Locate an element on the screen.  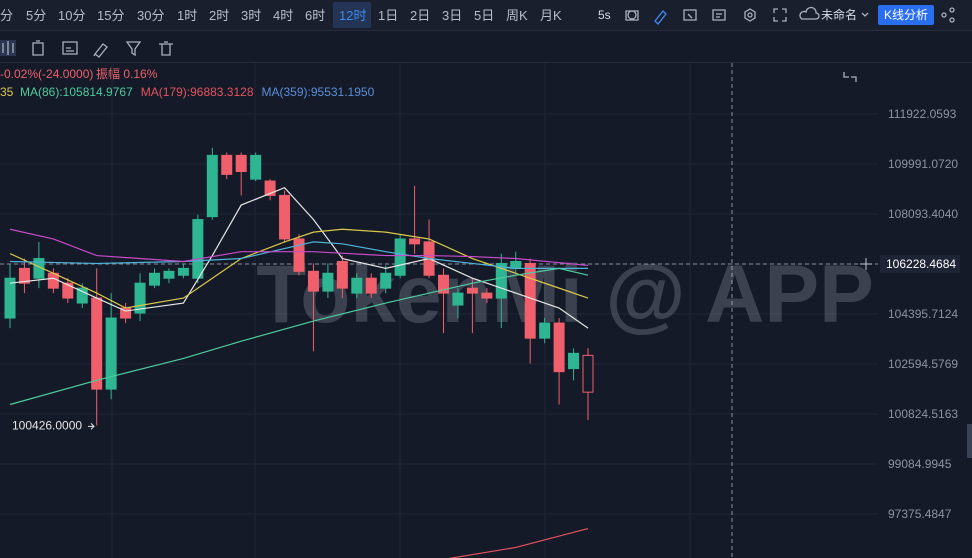
y-tick-label: 99084.9945 is located at coordinates (920, 464).